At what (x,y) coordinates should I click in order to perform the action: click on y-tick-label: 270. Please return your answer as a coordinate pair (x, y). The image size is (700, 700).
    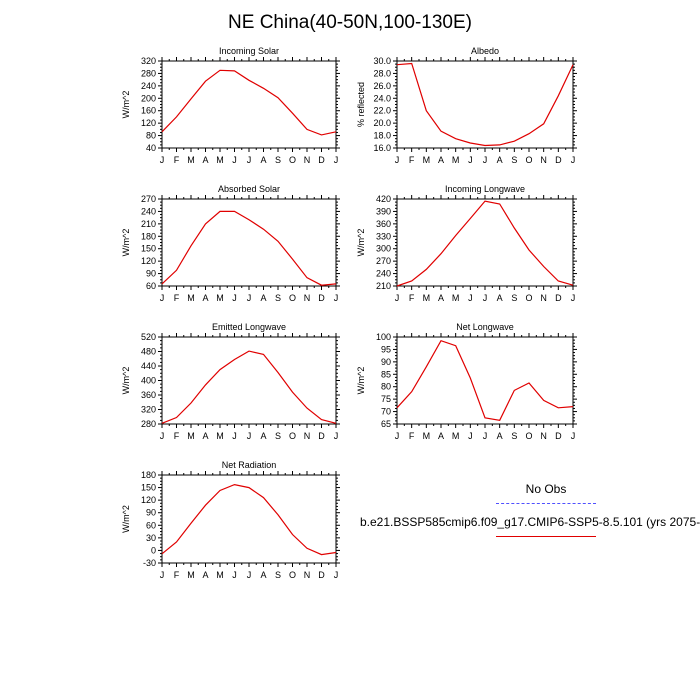
    Looking at the image, I should click on (148, 199).